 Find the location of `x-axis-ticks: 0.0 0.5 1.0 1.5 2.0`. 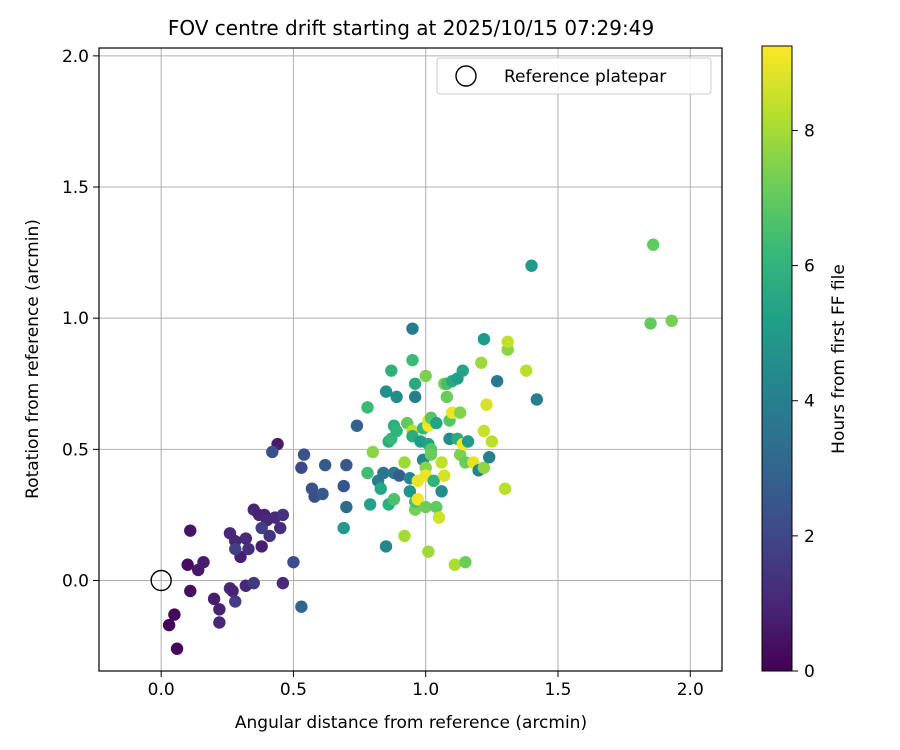

x-axis-ticks: 0.0 0.5 1.0 1.5 2.0 is located at coordinates (426, 685).